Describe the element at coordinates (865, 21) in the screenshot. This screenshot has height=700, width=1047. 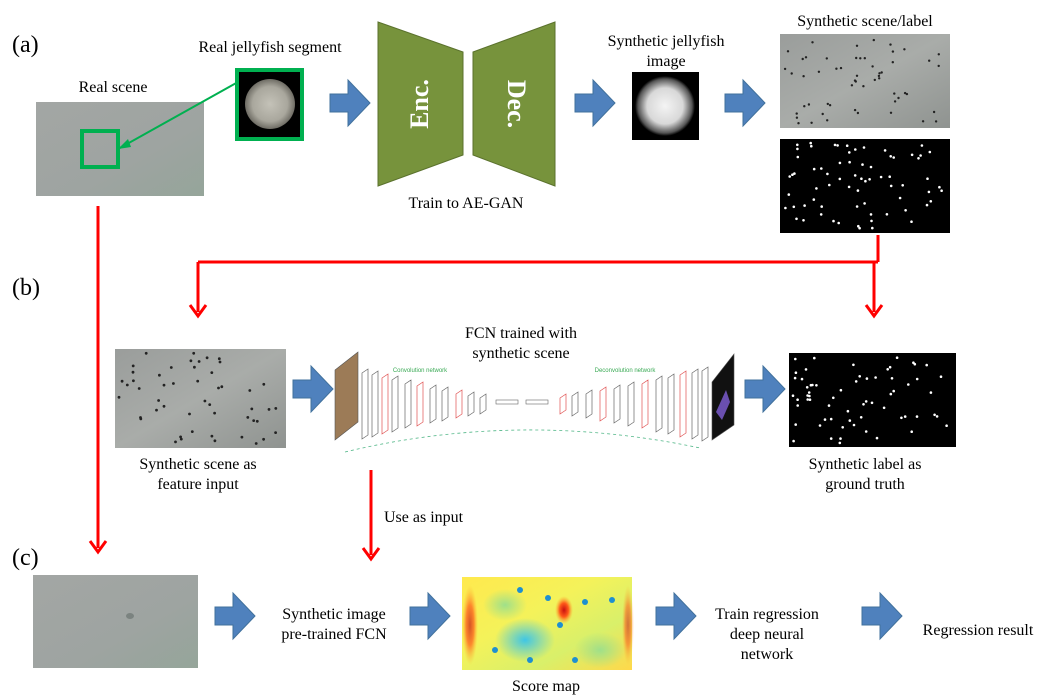
I see `synthetic-scene-label-title: Synthetic scene/label` at that location.